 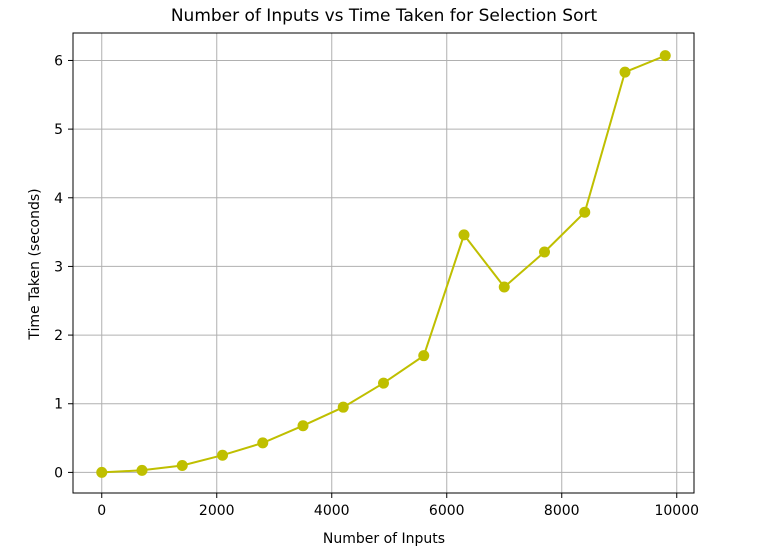 What do you see at coordinates (58, 473) in the screenshot?
I see `y-tick-label: 0` at bounding box center [58, 473].